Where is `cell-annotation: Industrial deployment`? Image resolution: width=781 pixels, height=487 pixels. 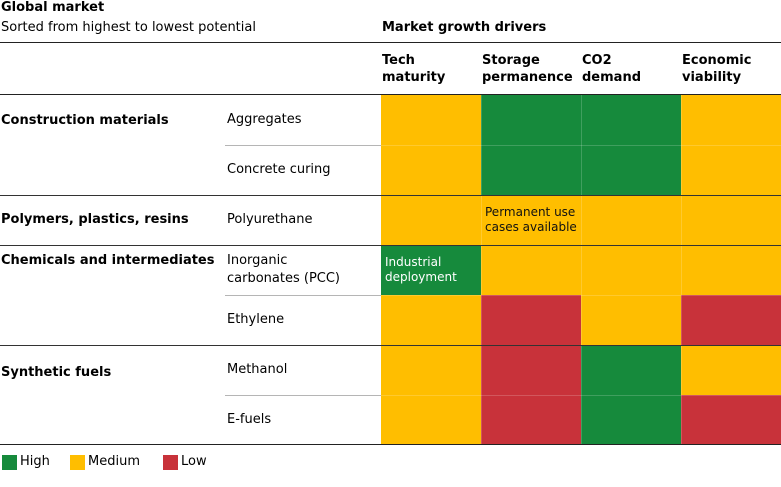 cell-annotation: Industrial deployment is located at coordinates (433, 270).